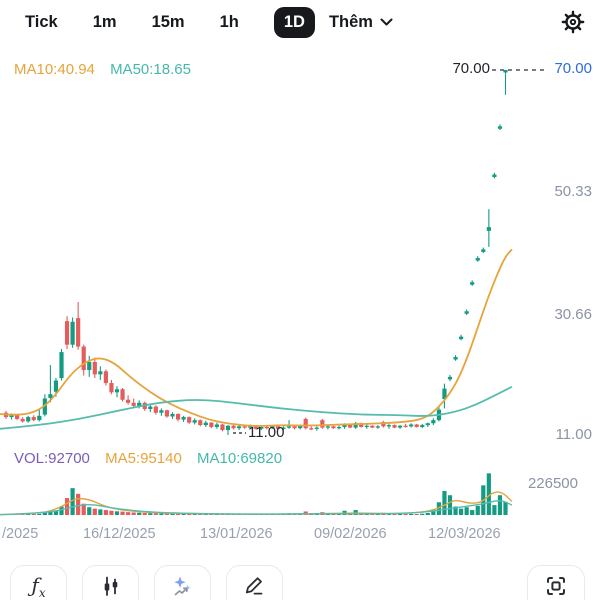 This screenshot has height=600, width=600. What do you see at coordinates (573, 68) in the screenshot?
I see `current-price-axis-label: 70.00` at bounding box center [573, 68].